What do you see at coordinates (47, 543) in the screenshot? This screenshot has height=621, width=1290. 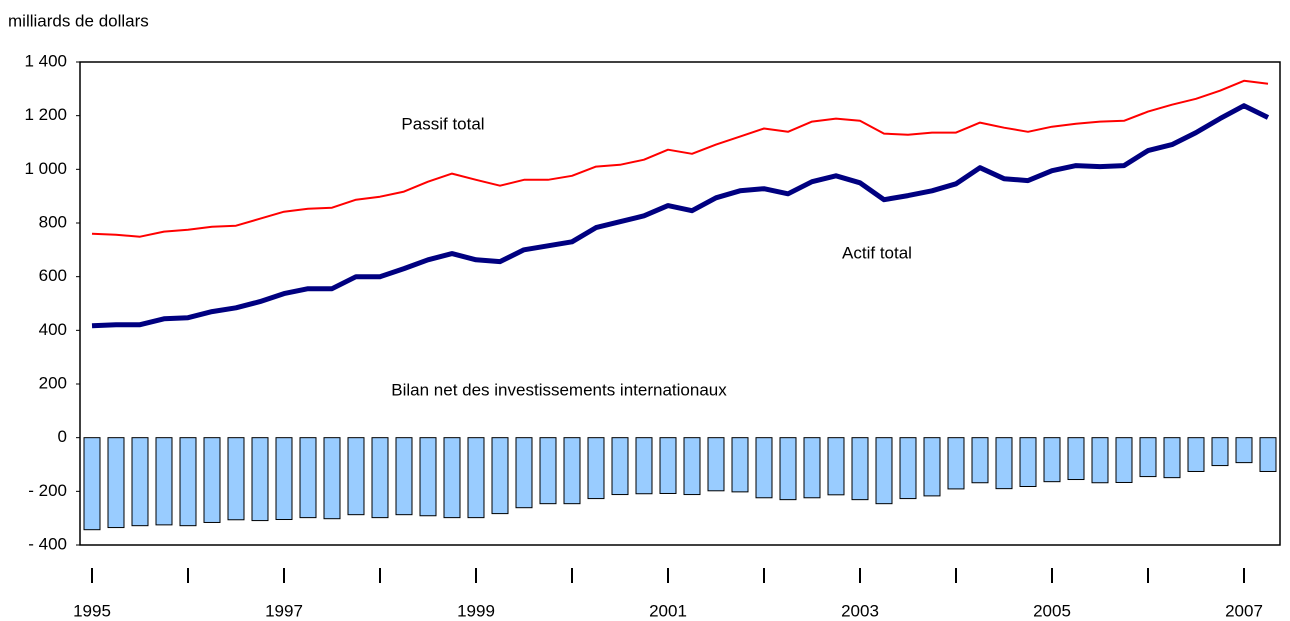 I see `y-tick-label: - 400` at bounding box center [47, 543].